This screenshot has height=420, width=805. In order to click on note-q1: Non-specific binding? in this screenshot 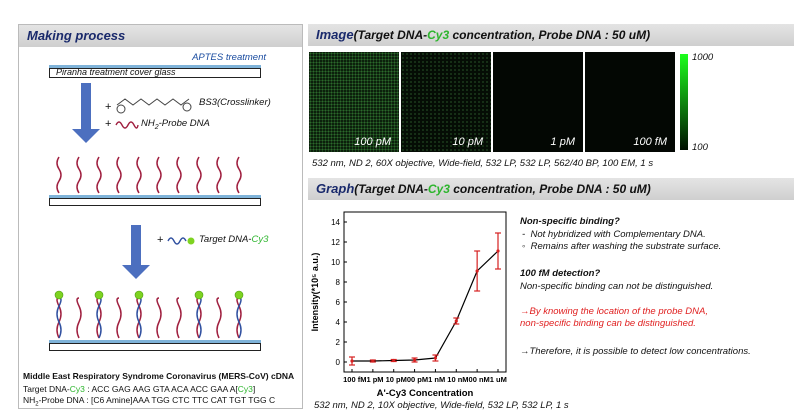, I will do `click(570, 221)`.